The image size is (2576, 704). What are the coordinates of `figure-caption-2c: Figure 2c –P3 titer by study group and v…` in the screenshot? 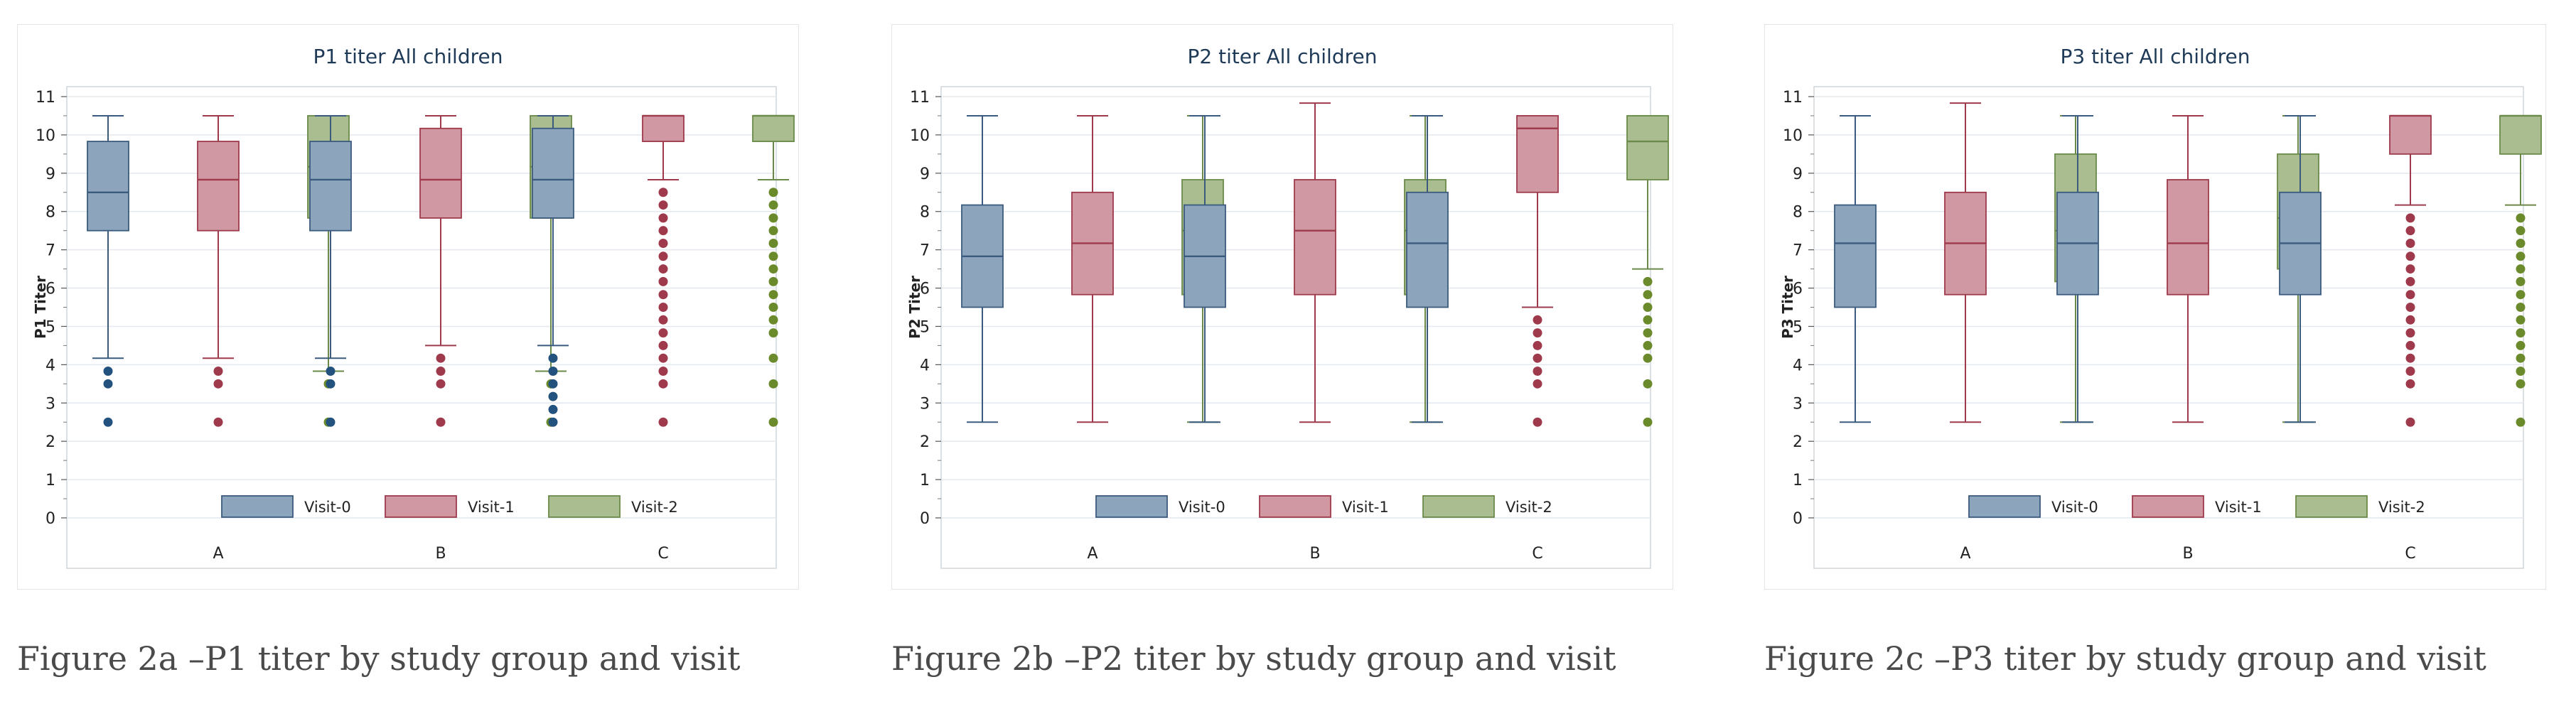 It's located at (2125, 659).